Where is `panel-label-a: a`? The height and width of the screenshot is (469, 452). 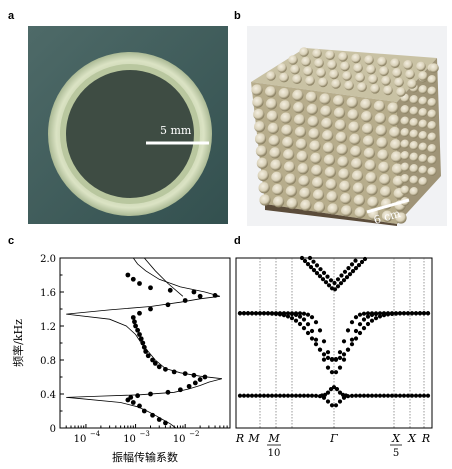 panel-label-a: a is located at coordinates (11, 16).